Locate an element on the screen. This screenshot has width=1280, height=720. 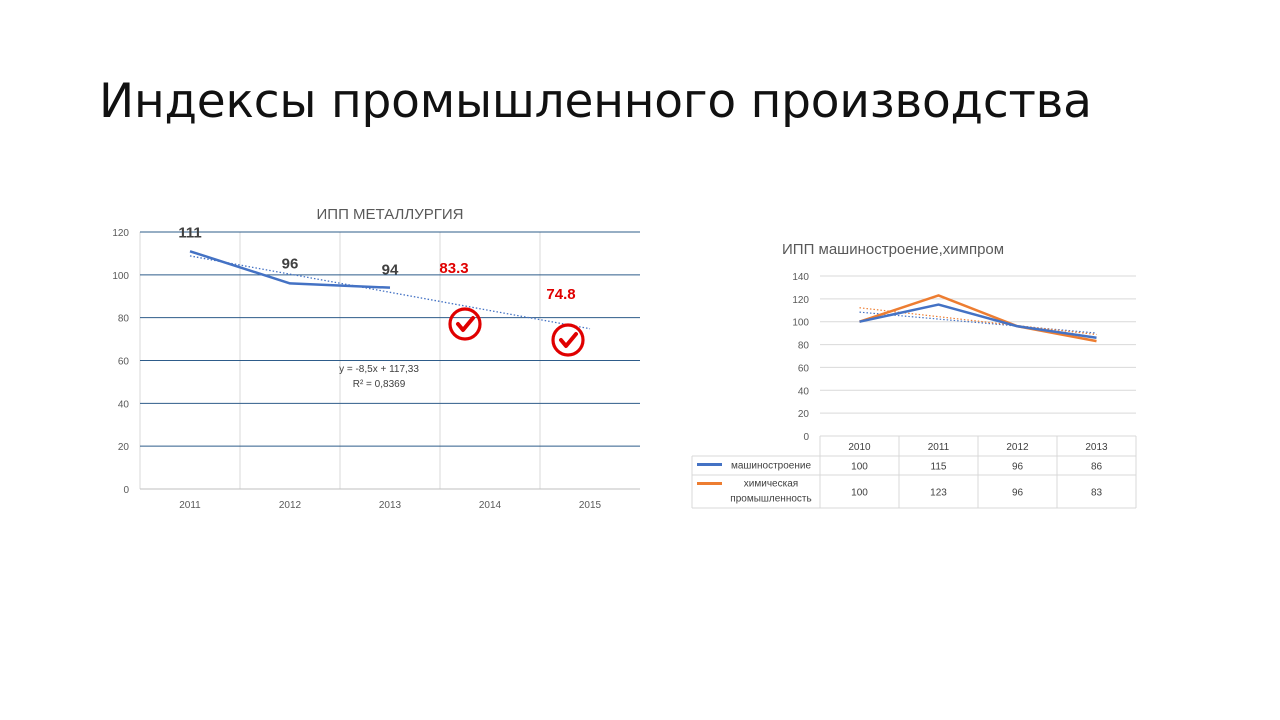
table-header: 2010 is located at coordinates (859, 447).